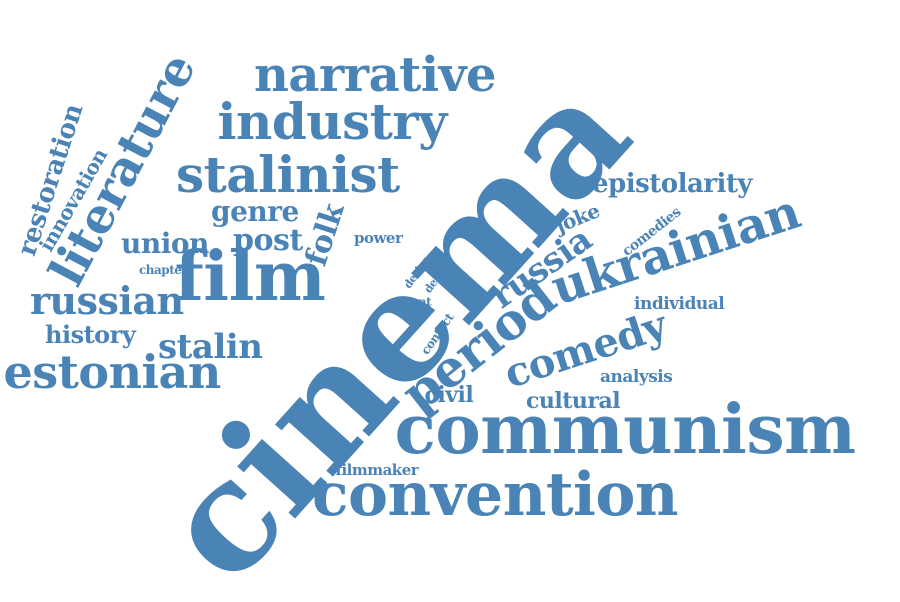 The height and width of the screenshot is (602, 900). What do you see at coordinates (672, 184) in the screenshot?
I see `word-epistolarity: epistolarity` at bounding box center [672, 184].